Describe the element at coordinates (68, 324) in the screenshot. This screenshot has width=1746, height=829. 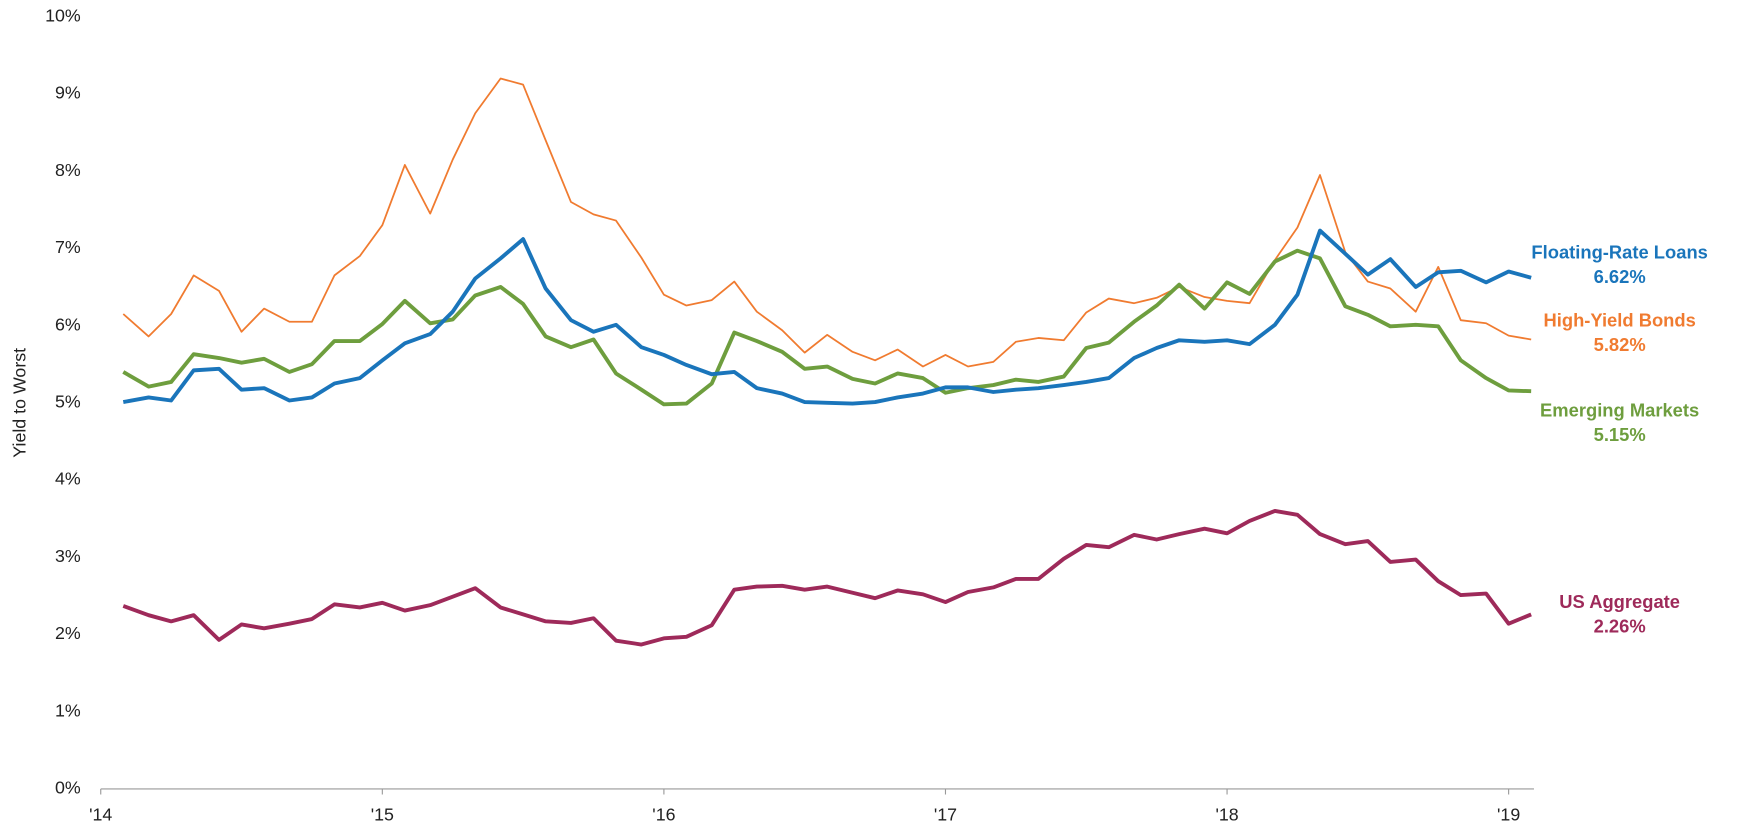
I see `y-tick-label: 6%` at that location.